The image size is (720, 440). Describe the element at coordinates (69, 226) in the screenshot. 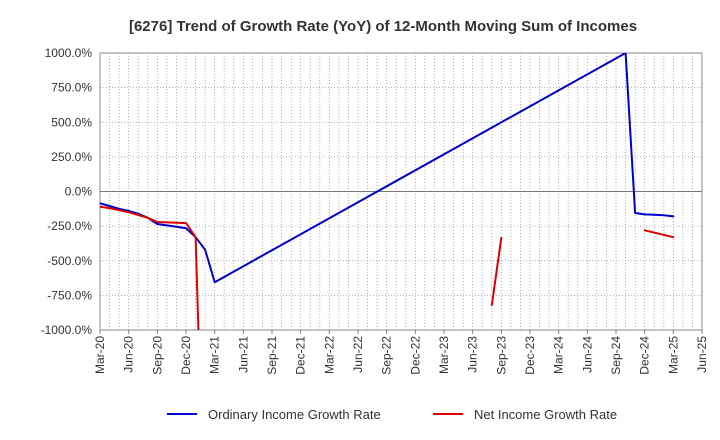

I see `y-tick-label: -250.0%` at that location.